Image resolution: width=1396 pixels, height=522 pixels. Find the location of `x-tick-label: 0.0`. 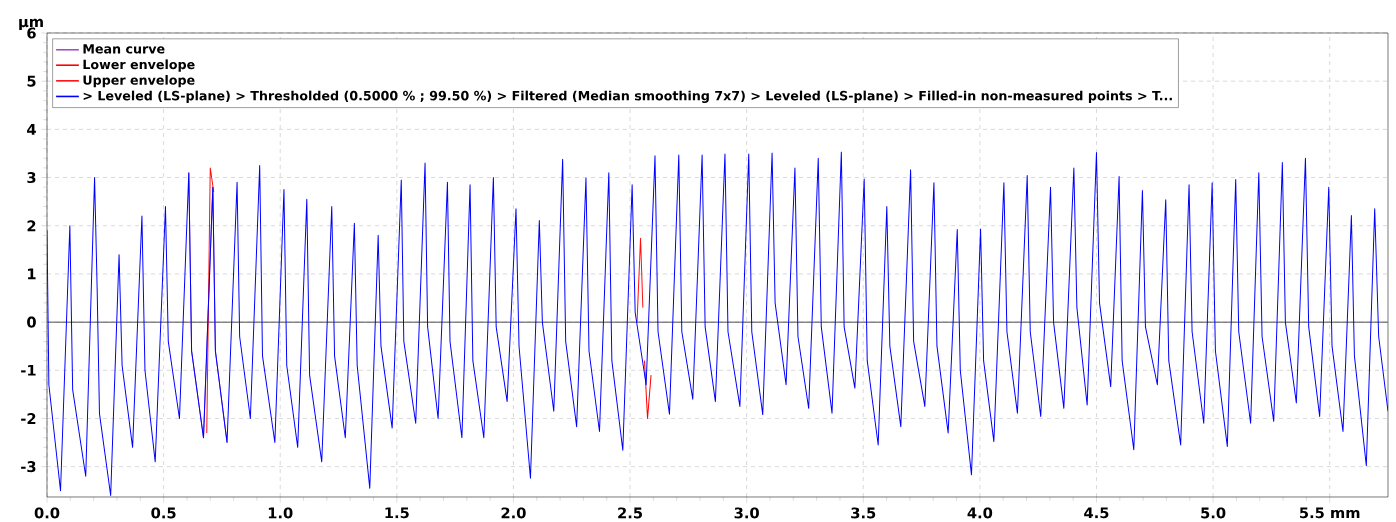

x-tick-label: 0.0 is located at coordinates (47, 513).